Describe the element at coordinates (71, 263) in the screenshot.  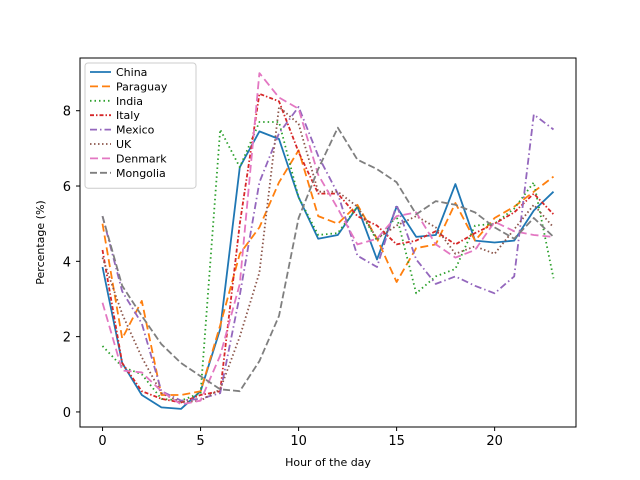
I see `y-axis: 0 2 4 6 8` at that location.